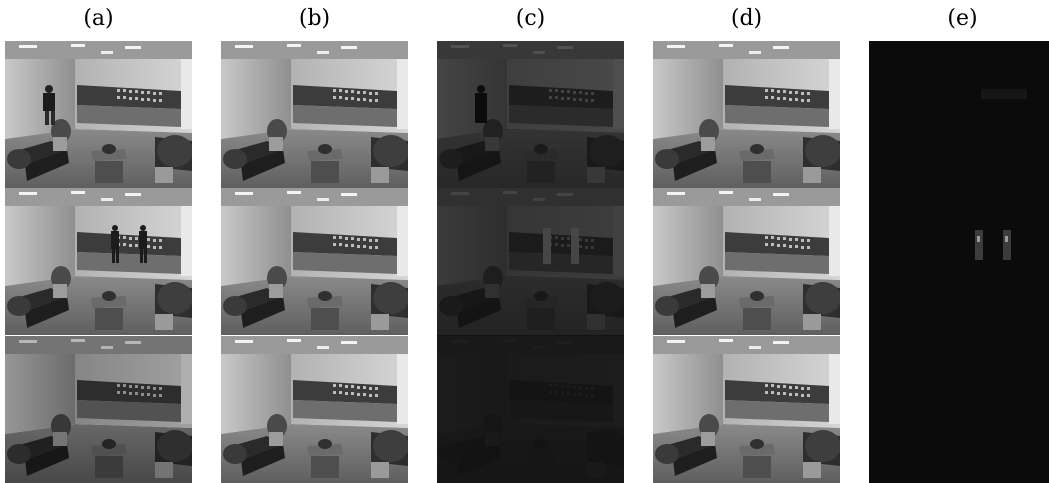 The image size is (1049, 483). What do you see at coordinates (530, 18) in the screenshot?
I see `column-label-c: (c)` at bounding box center [530, 18].